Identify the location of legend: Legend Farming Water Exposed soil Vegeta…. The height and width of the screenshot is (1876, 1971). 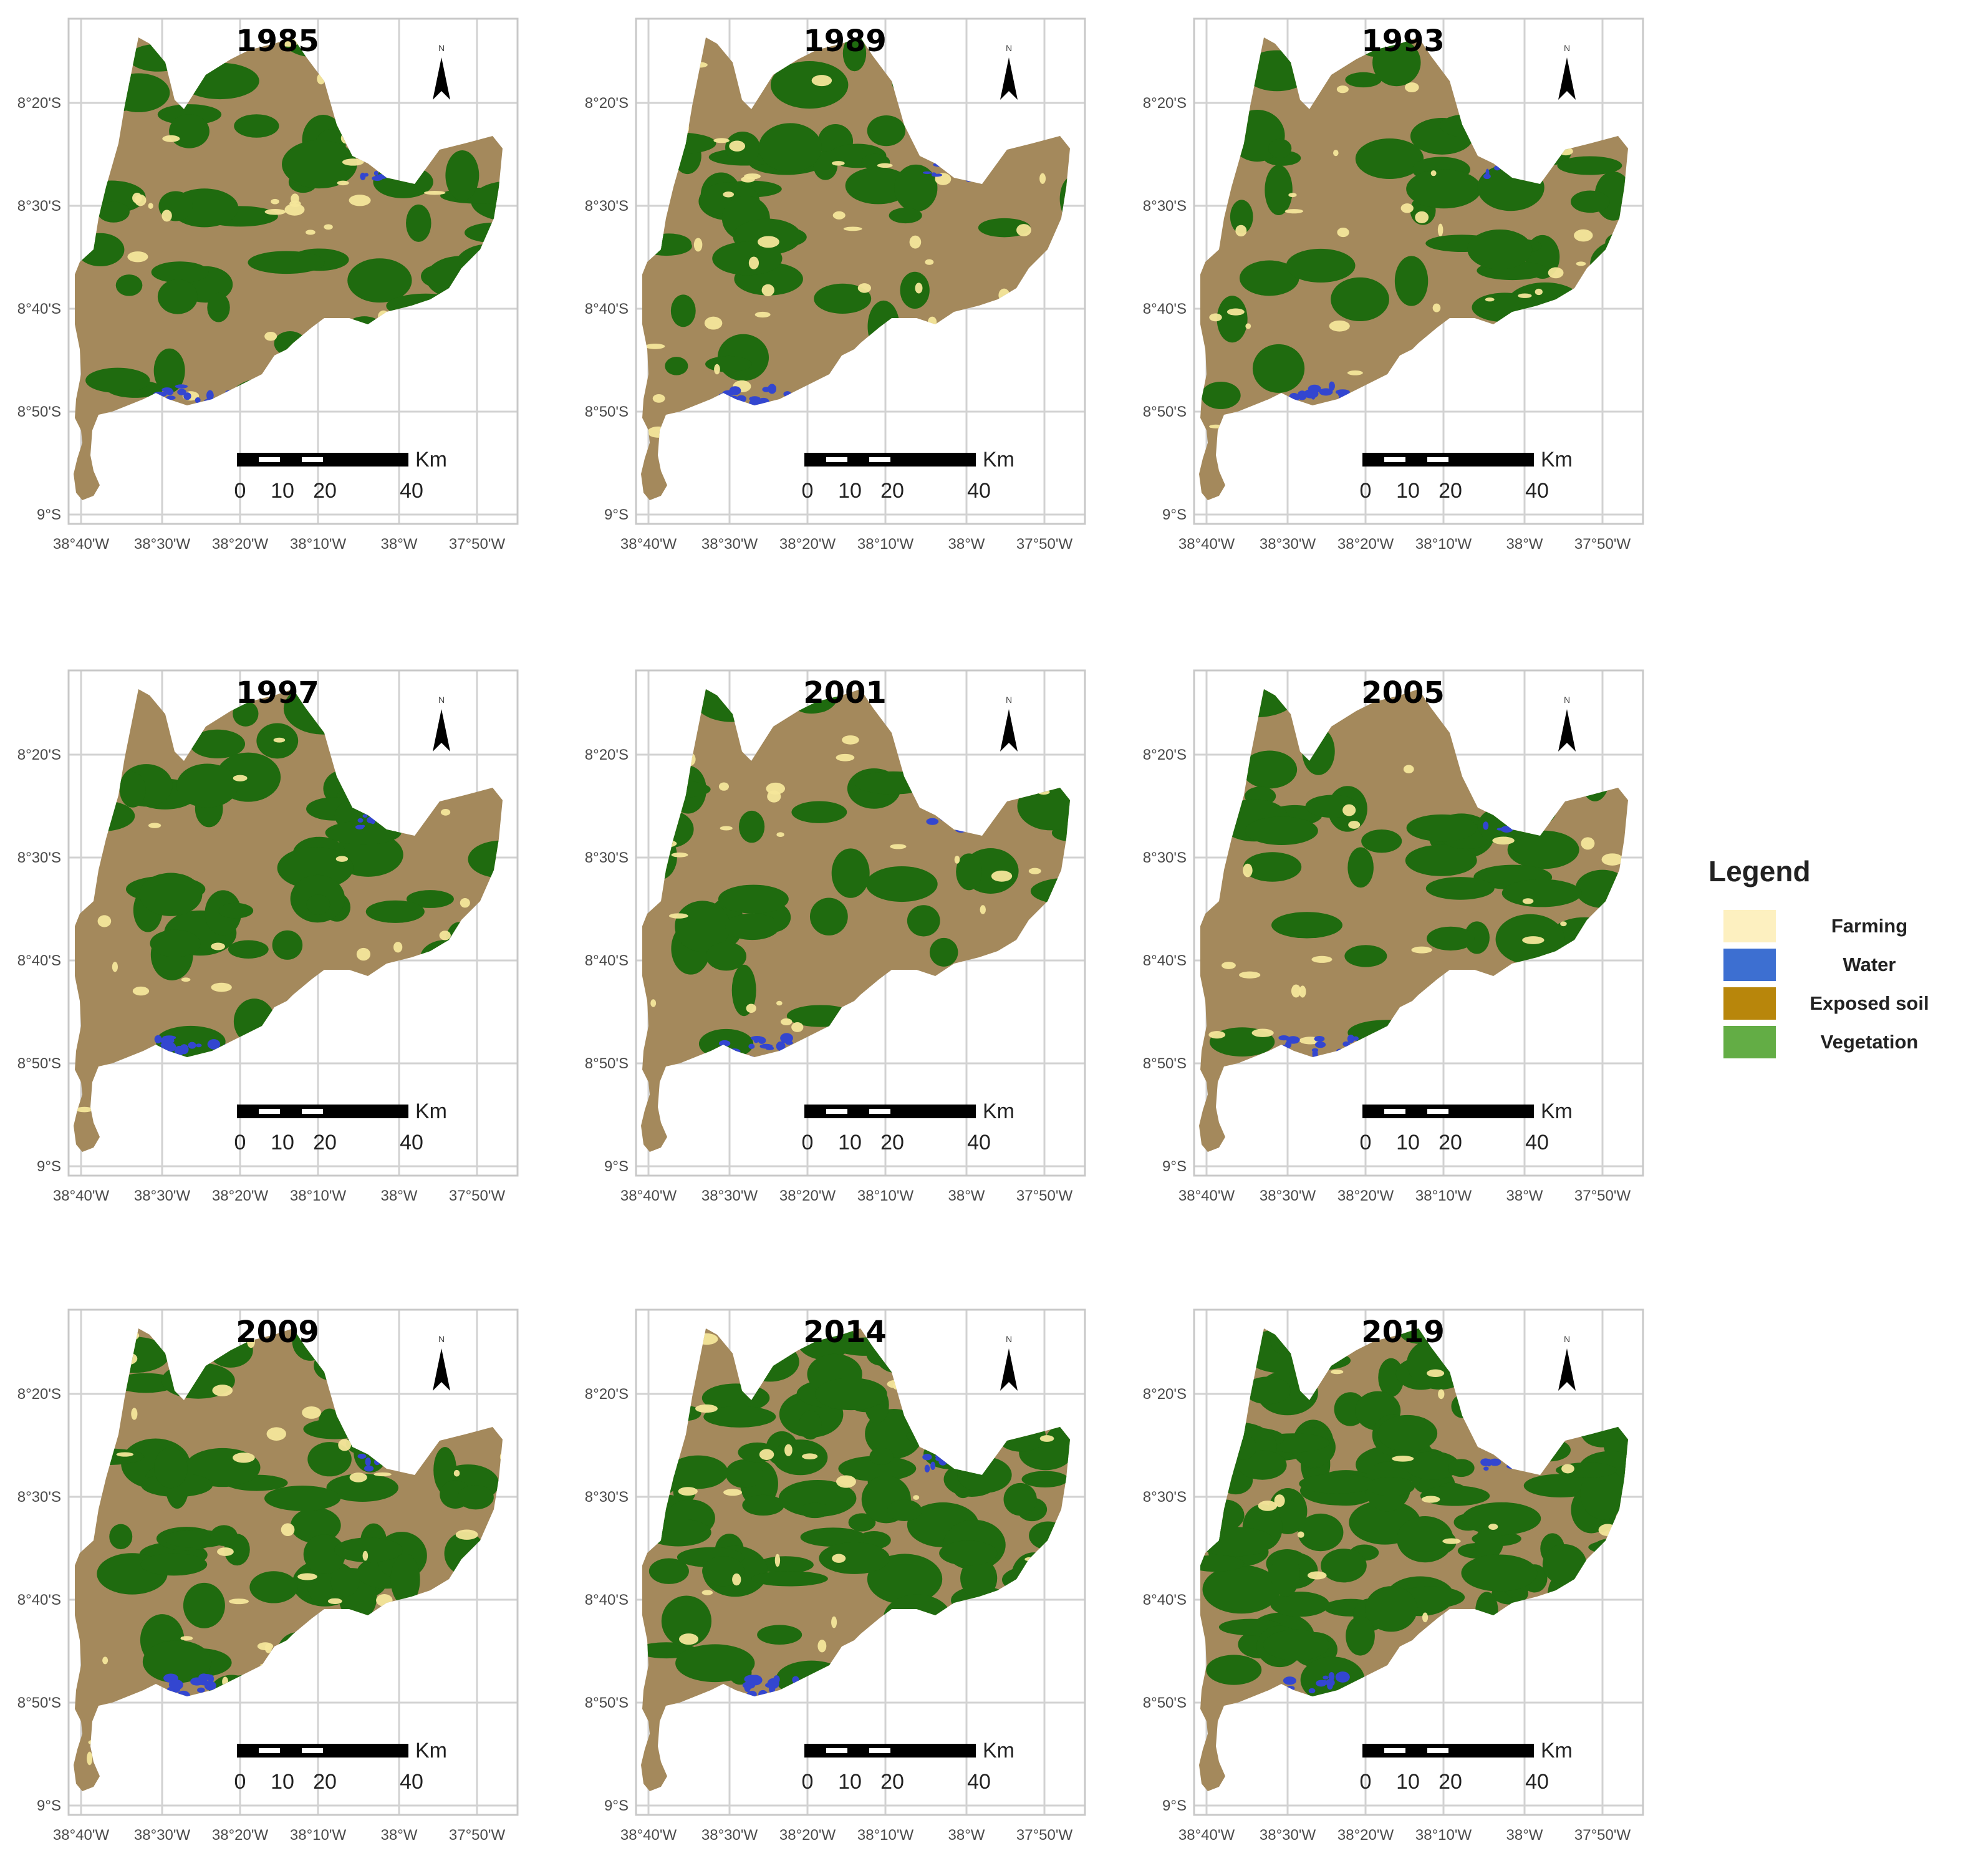
(1839, 957).